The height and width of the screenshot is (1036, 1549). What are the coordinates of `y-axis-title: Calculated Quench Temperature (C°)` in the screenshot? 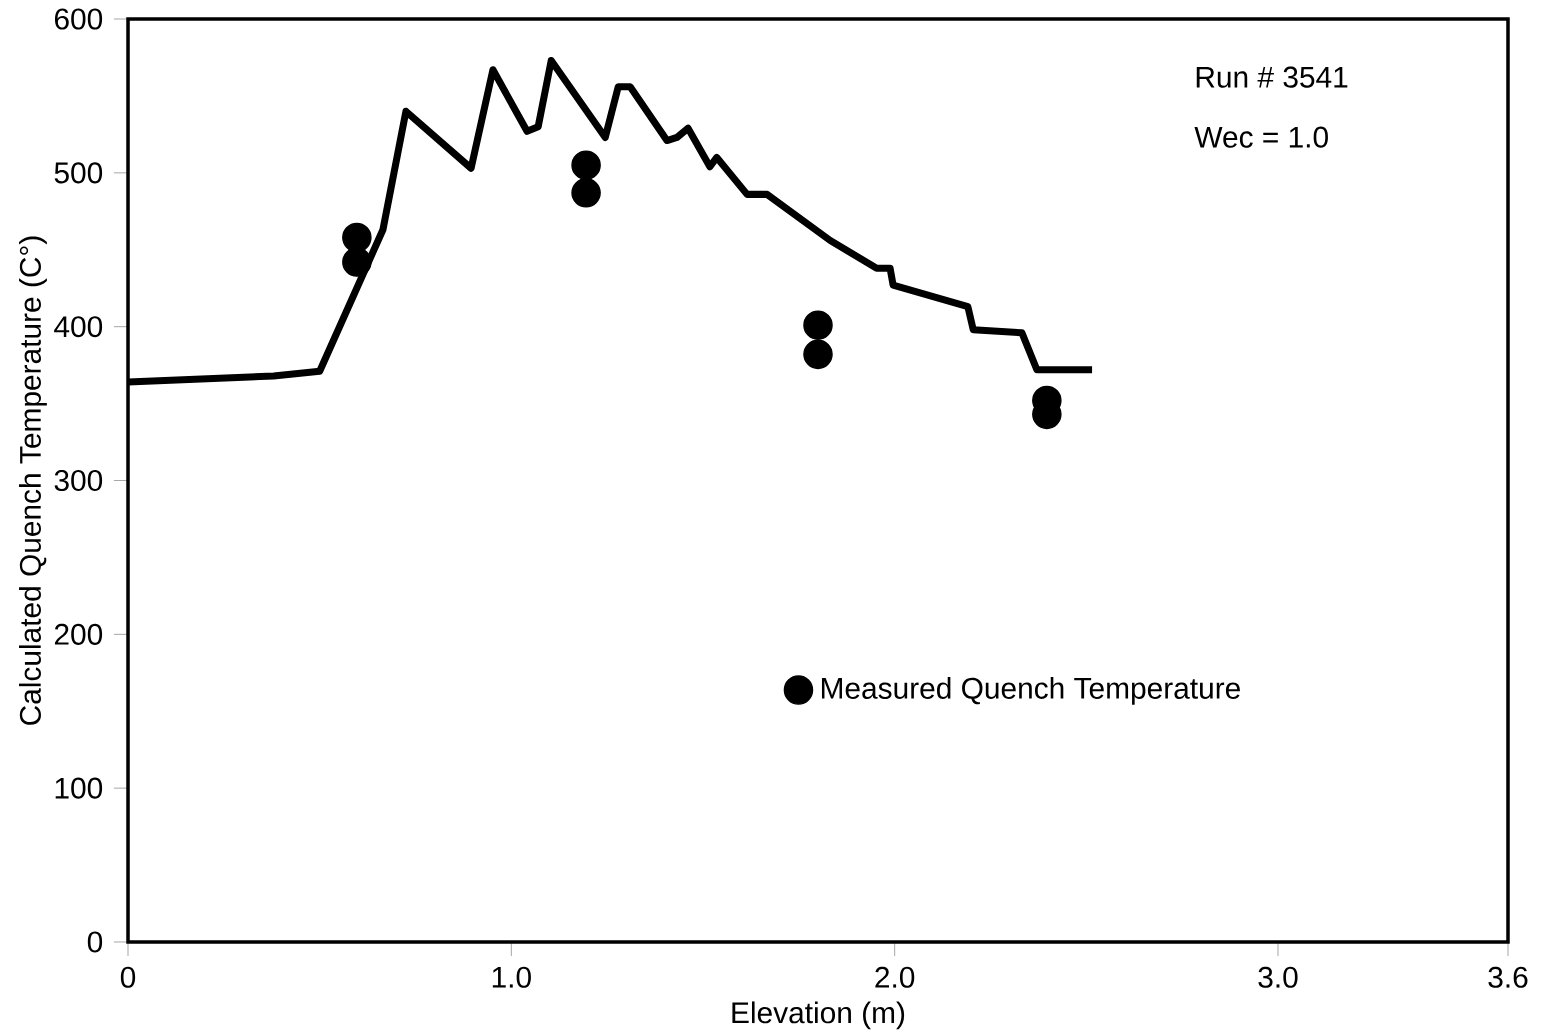 It's located at (33, 480).